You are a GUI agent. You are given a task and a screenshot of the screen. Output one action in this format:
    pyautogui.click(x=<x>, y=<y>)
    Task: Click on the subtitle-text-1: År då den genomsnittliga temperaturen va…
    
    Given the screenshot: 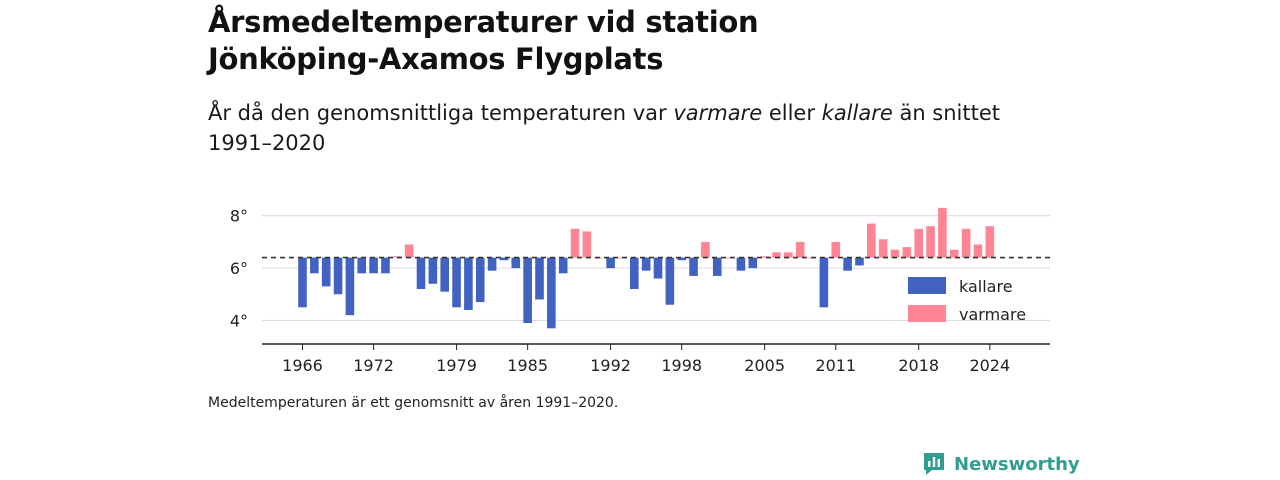 What is the action you would take?
    pyautogui.click(x=441, y=113)
    